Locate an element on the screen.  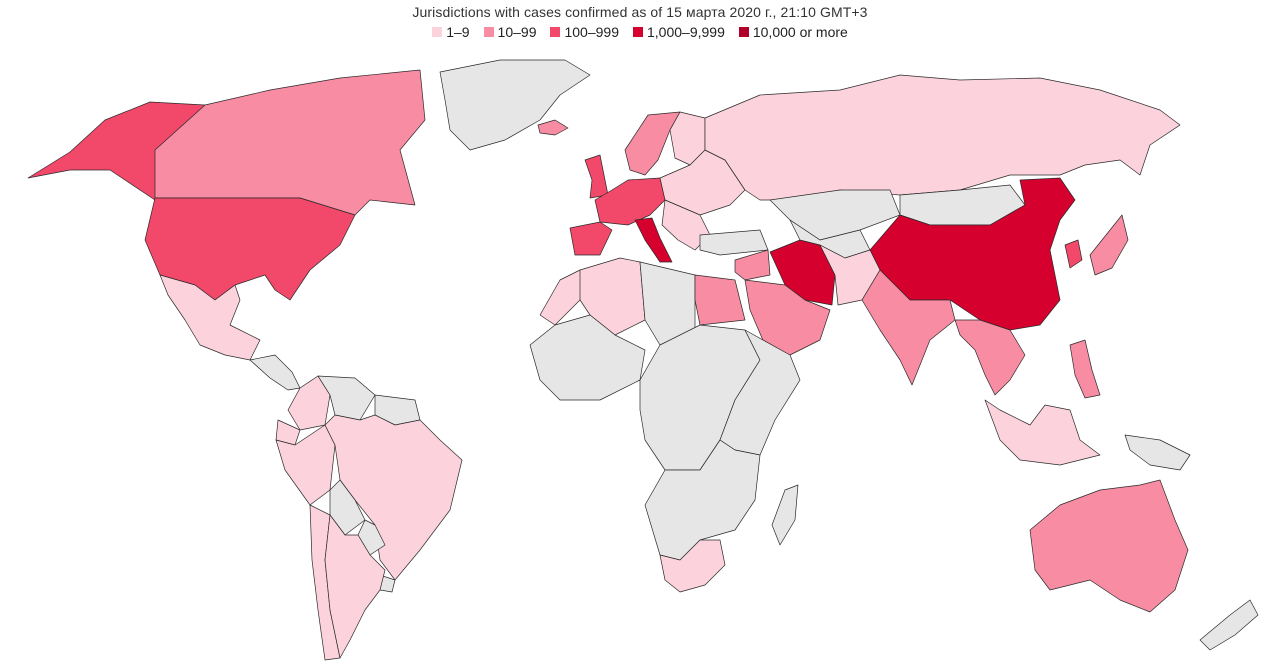
region-korea is located at coordinates (1073, 254).